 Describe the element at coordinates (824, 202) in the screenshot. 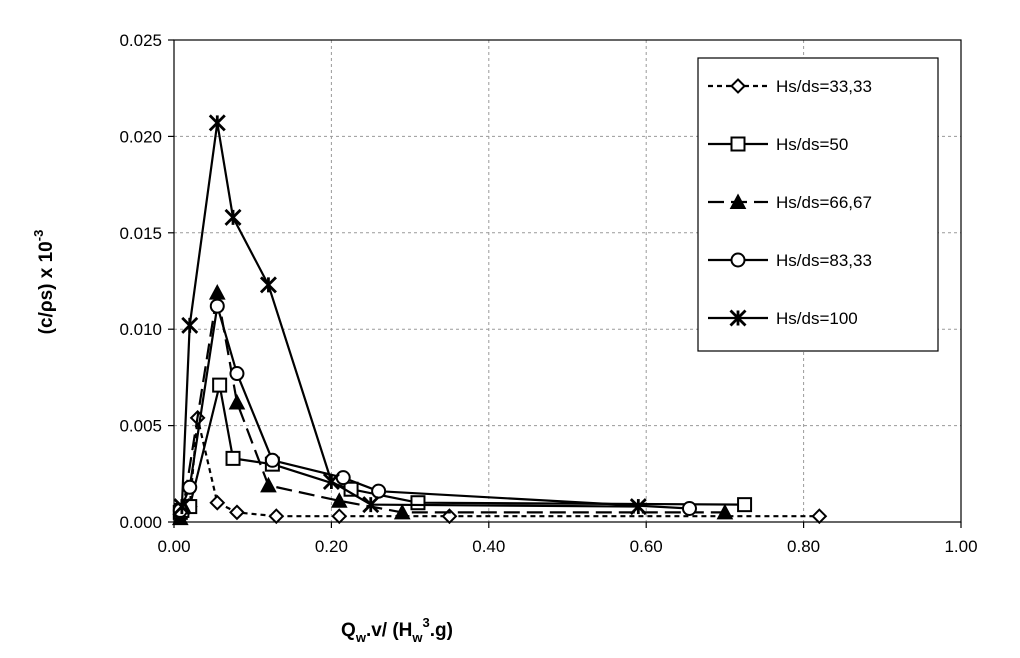

I see `legend-label: Hs/ds=66,67` at that location.